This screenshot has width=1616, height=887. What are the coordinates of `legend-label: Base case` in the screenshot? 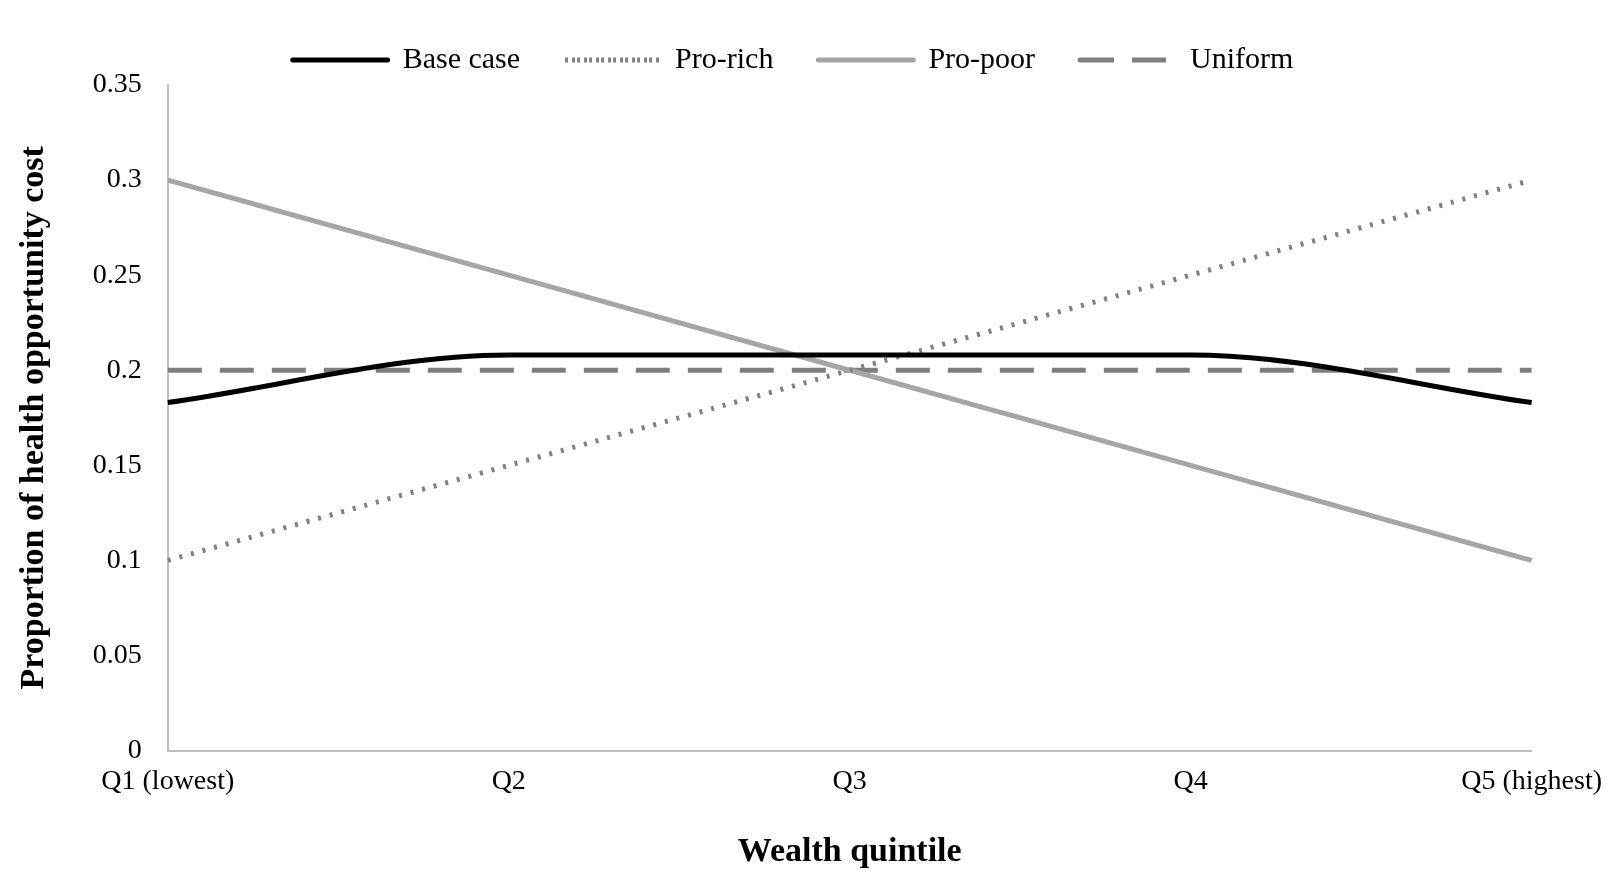 It's located at (461, 57).